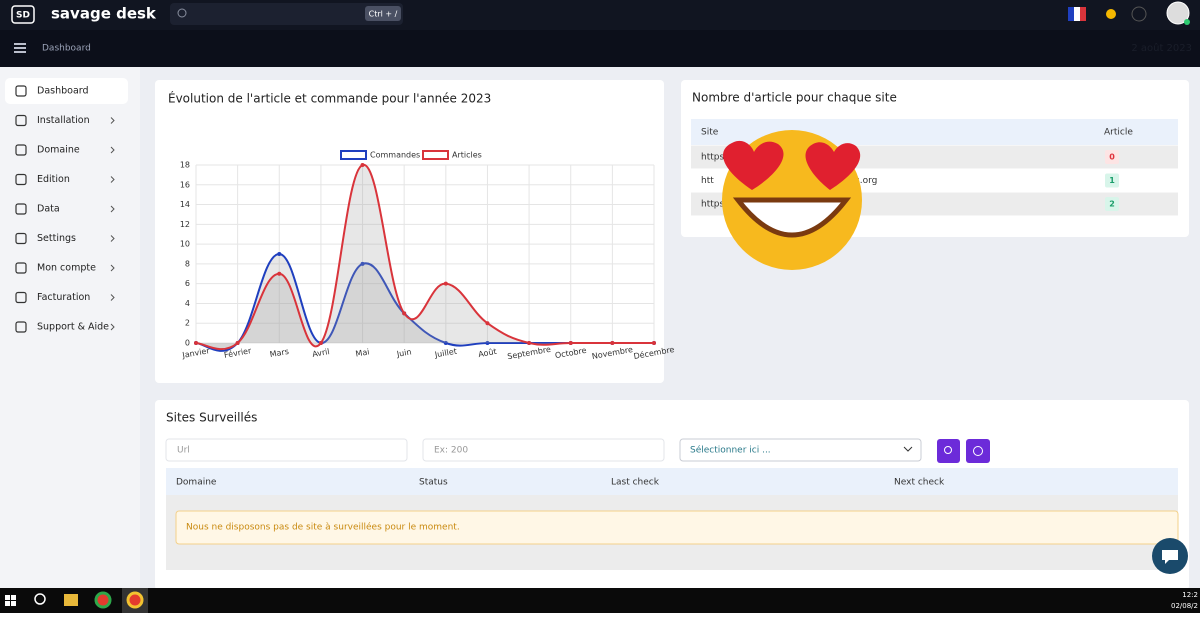  What do you see at coordinates (211, 418) in the screenshot?
I see `monitor-title: Sites Surveillés` at bounding box center [211, 418].